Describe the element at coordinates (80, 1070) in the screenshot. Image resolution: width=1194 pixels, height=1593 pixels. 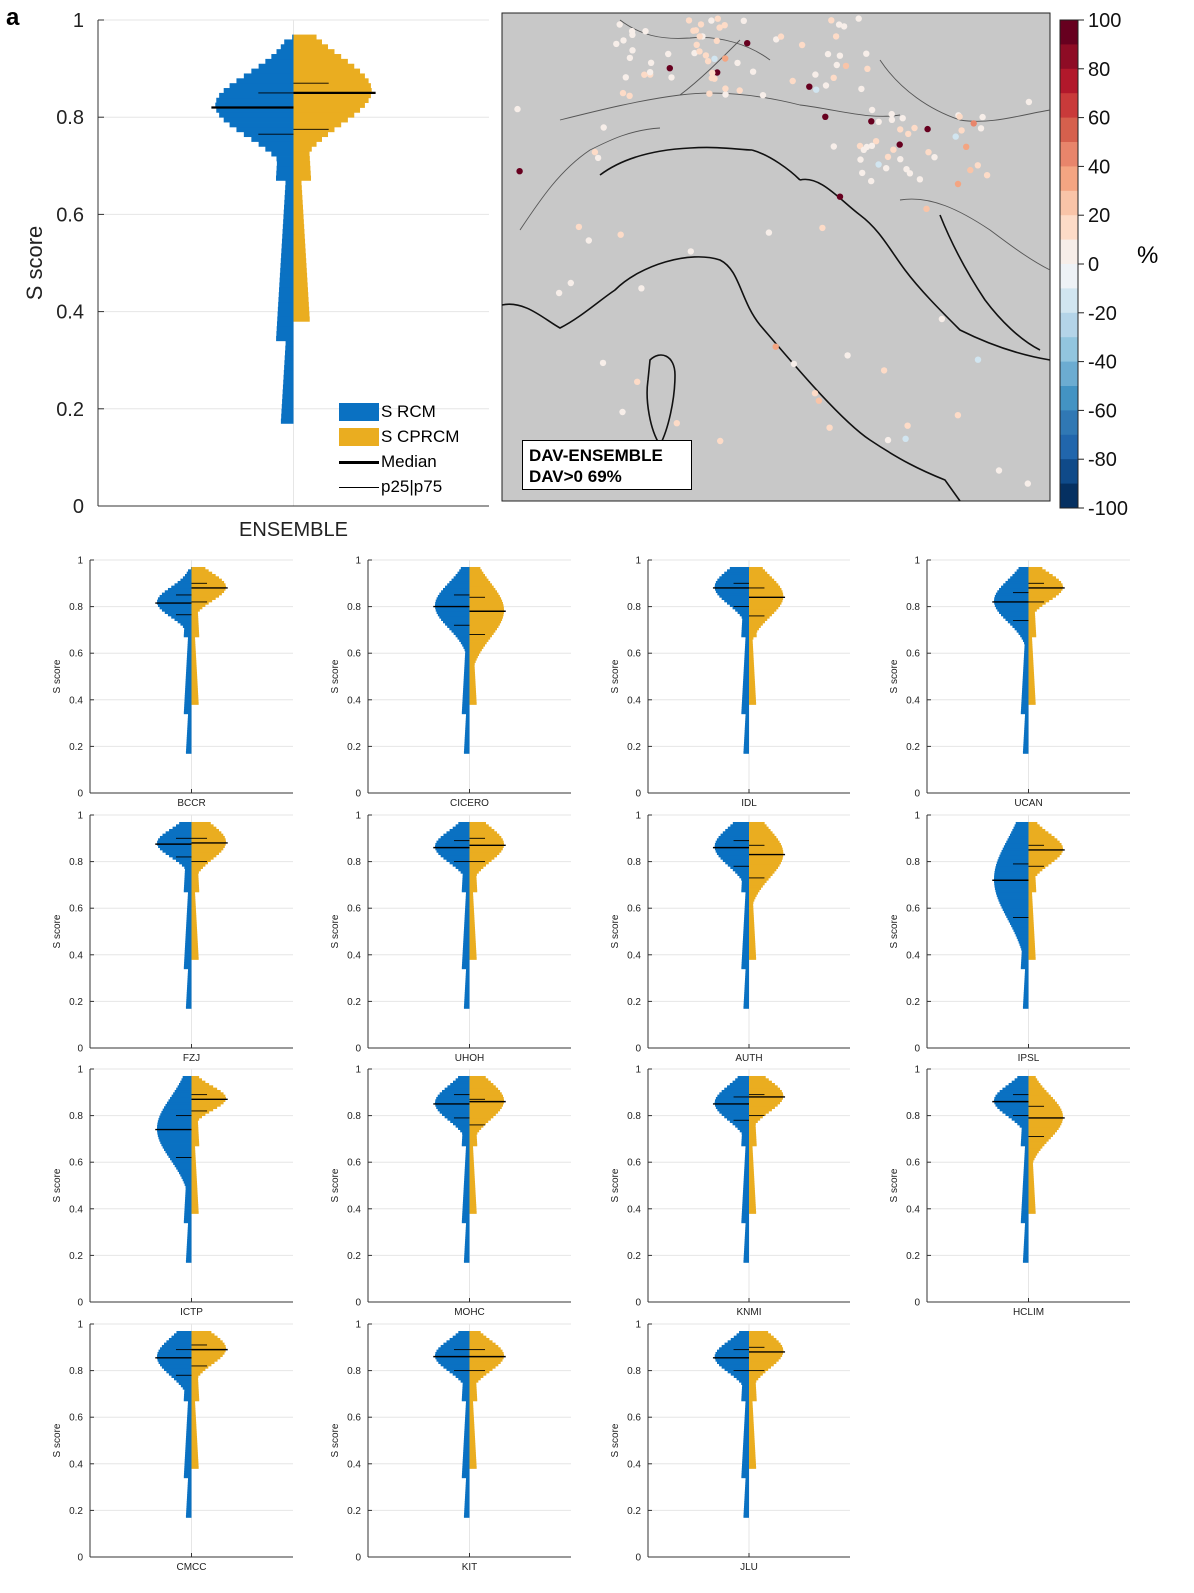
I see `y-tick-label: 1` at that location.